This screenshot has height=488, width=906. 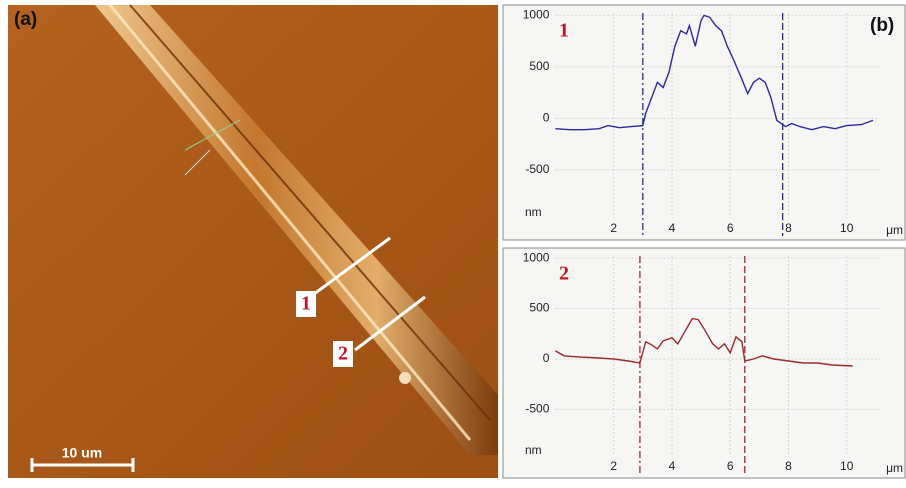 What do you see at coordinates (882, 25) in the screenshot?
I see `panel-label: (b)` at bounding box center [882, 25].